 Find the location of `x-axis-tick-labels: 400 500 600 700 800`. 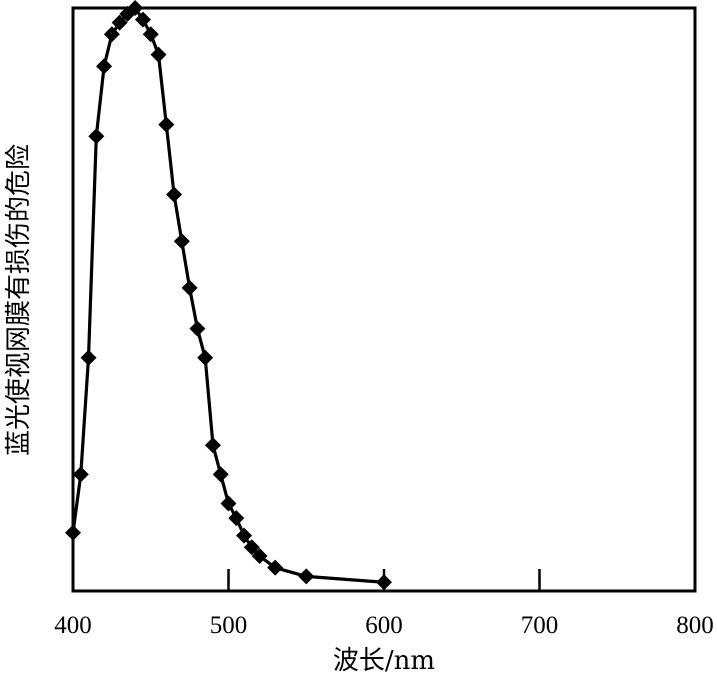

x-axis-tick-labels: 400 500 600 700 800 is located at coordinates (384, 625).